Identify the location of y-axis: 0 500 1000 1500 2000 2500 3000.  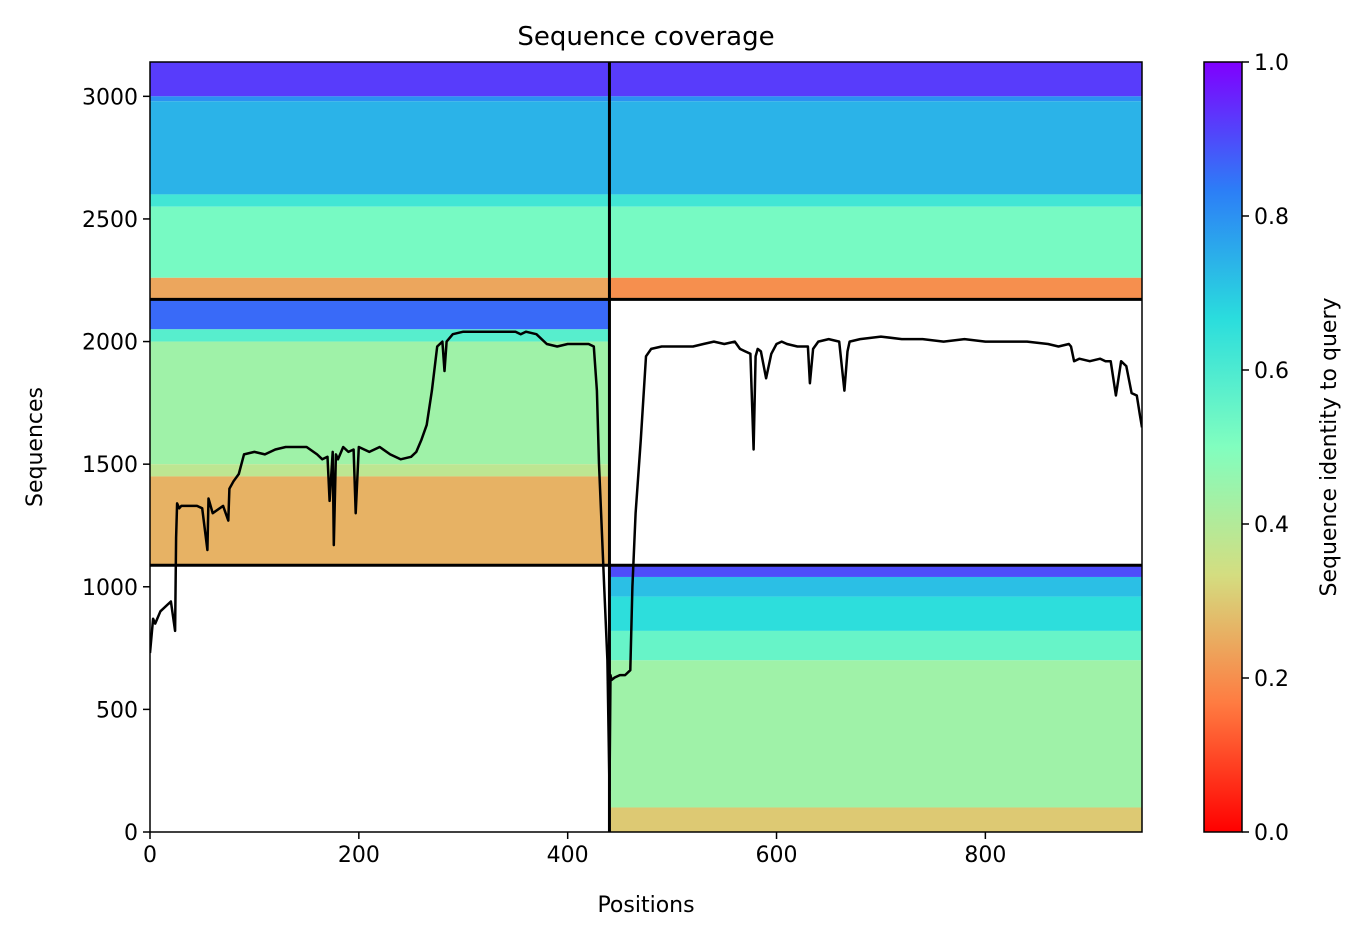
(116, 465).